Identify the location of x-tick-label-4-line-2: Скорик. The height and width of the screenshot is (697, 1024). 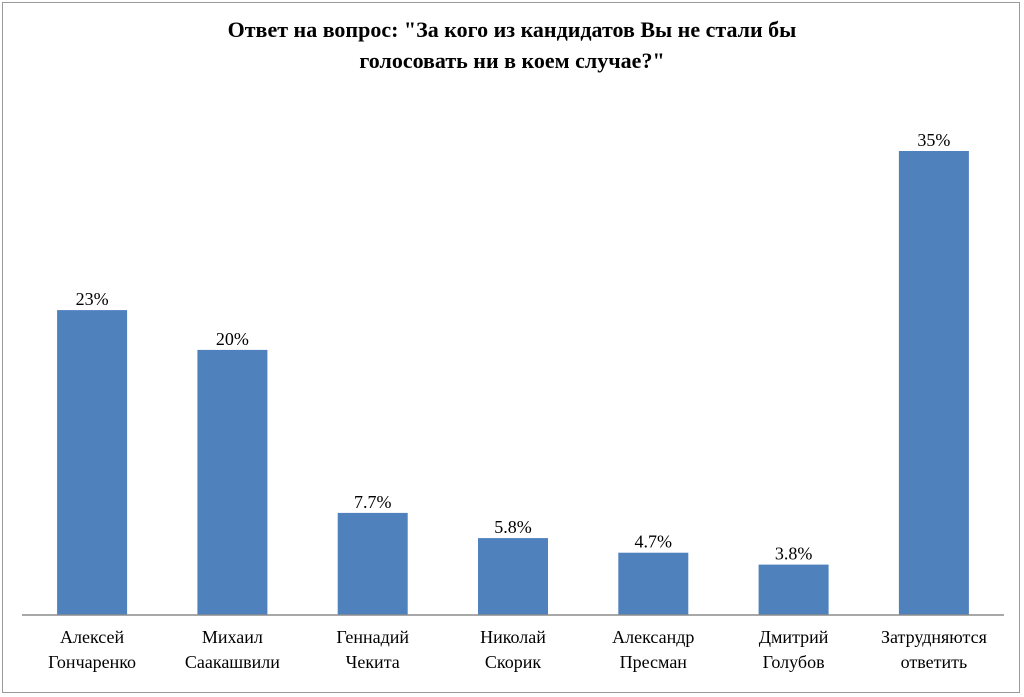
(513, 662).